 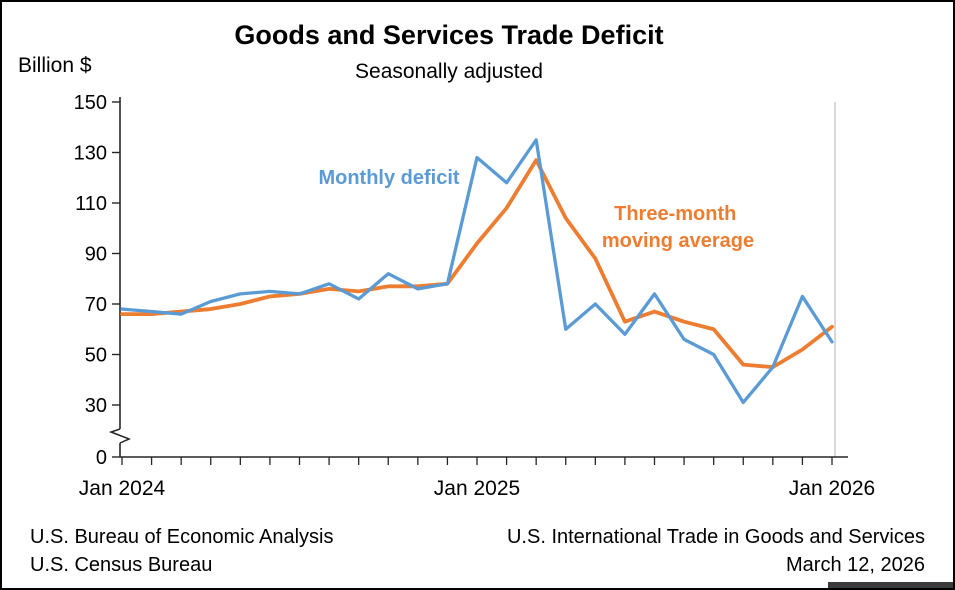 I want to click on svg-text: 110, so click(x=91, y=204).